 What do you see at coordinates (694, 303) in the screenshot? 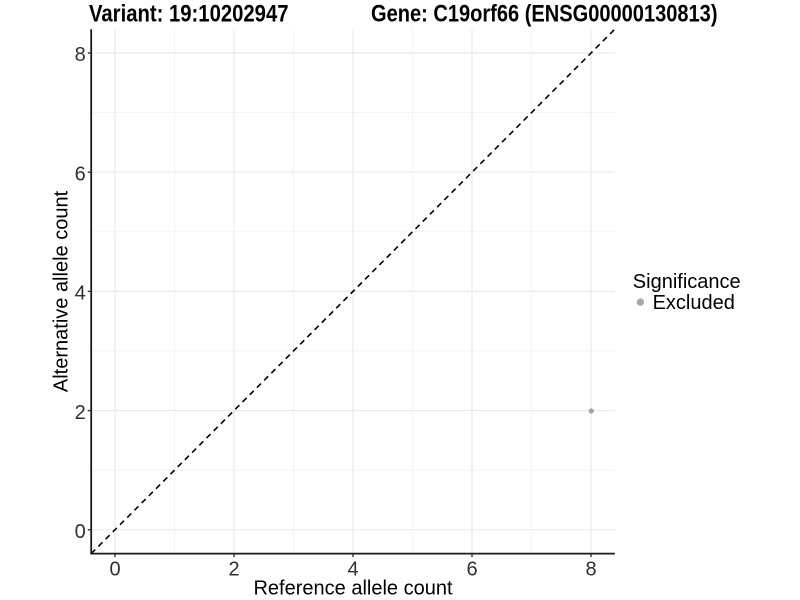
I see `svg-text: Excluded` at bounding box center [694, 303].